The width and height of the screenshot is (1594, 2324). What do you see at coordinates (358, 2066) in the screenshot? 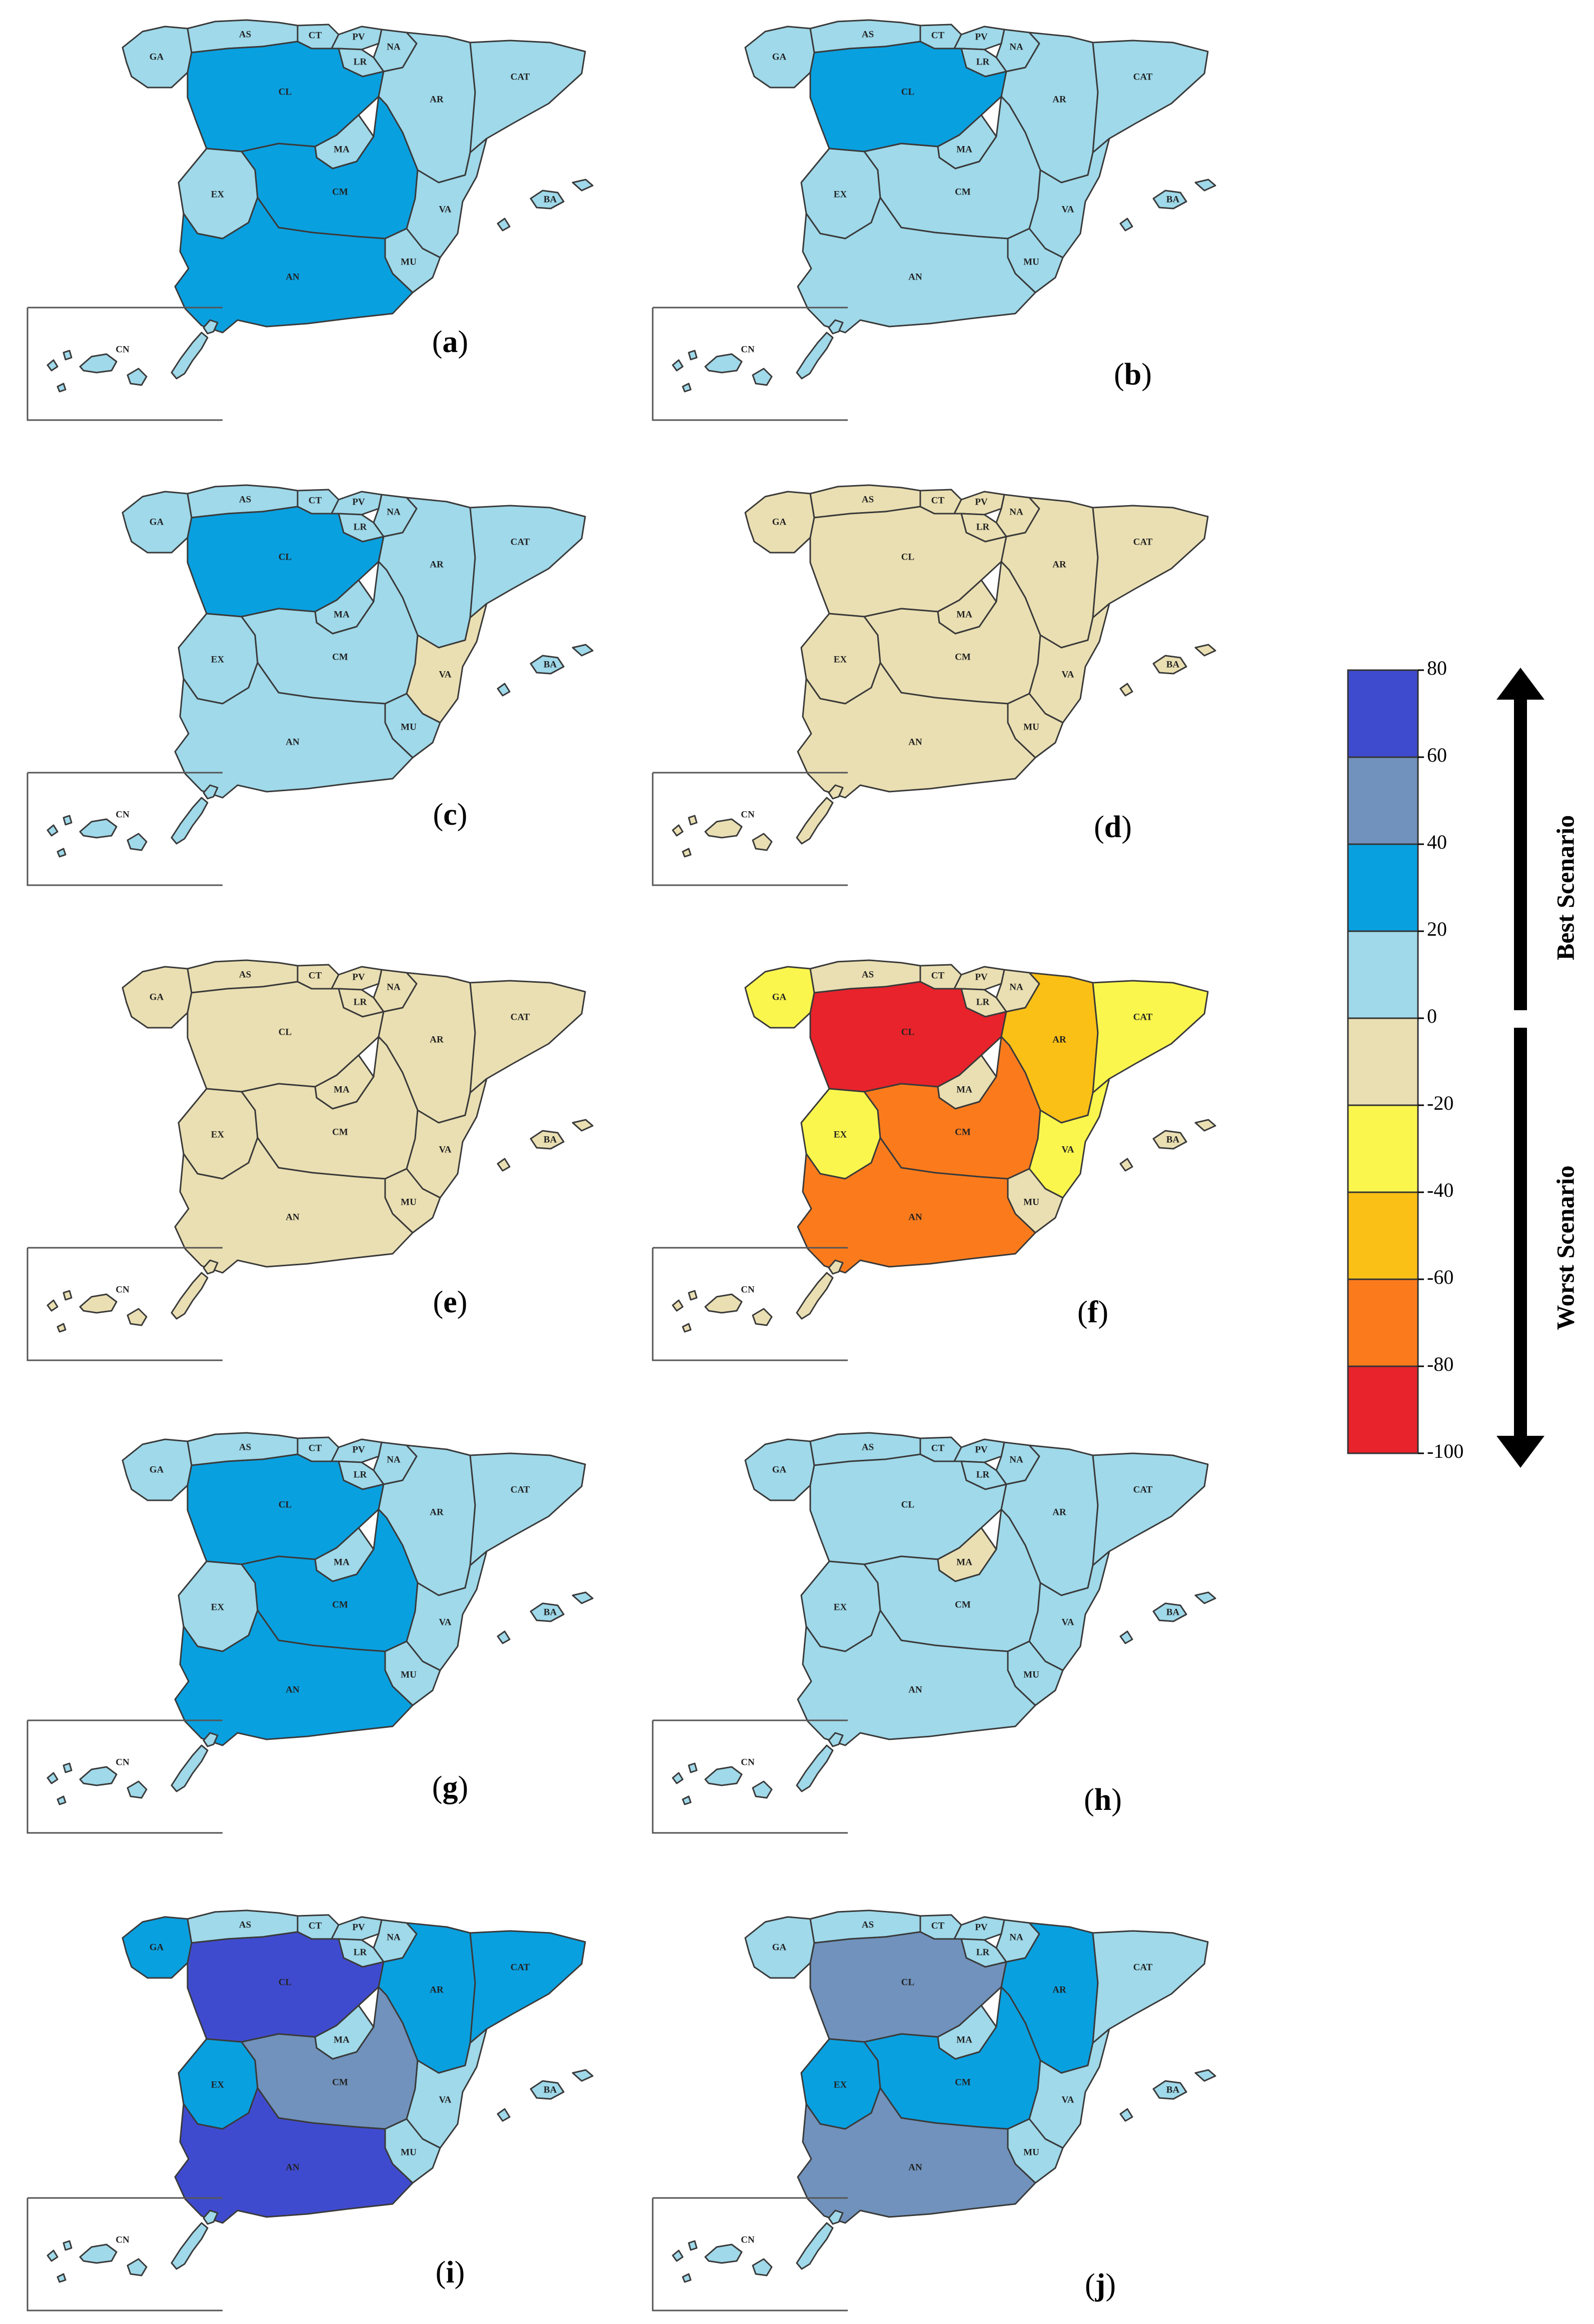
I see `map-mainland-i: GA AS CT PV NA LR CL AR CAT MA EX CM VA MU AN BA` at bounding box center [358, 2066].